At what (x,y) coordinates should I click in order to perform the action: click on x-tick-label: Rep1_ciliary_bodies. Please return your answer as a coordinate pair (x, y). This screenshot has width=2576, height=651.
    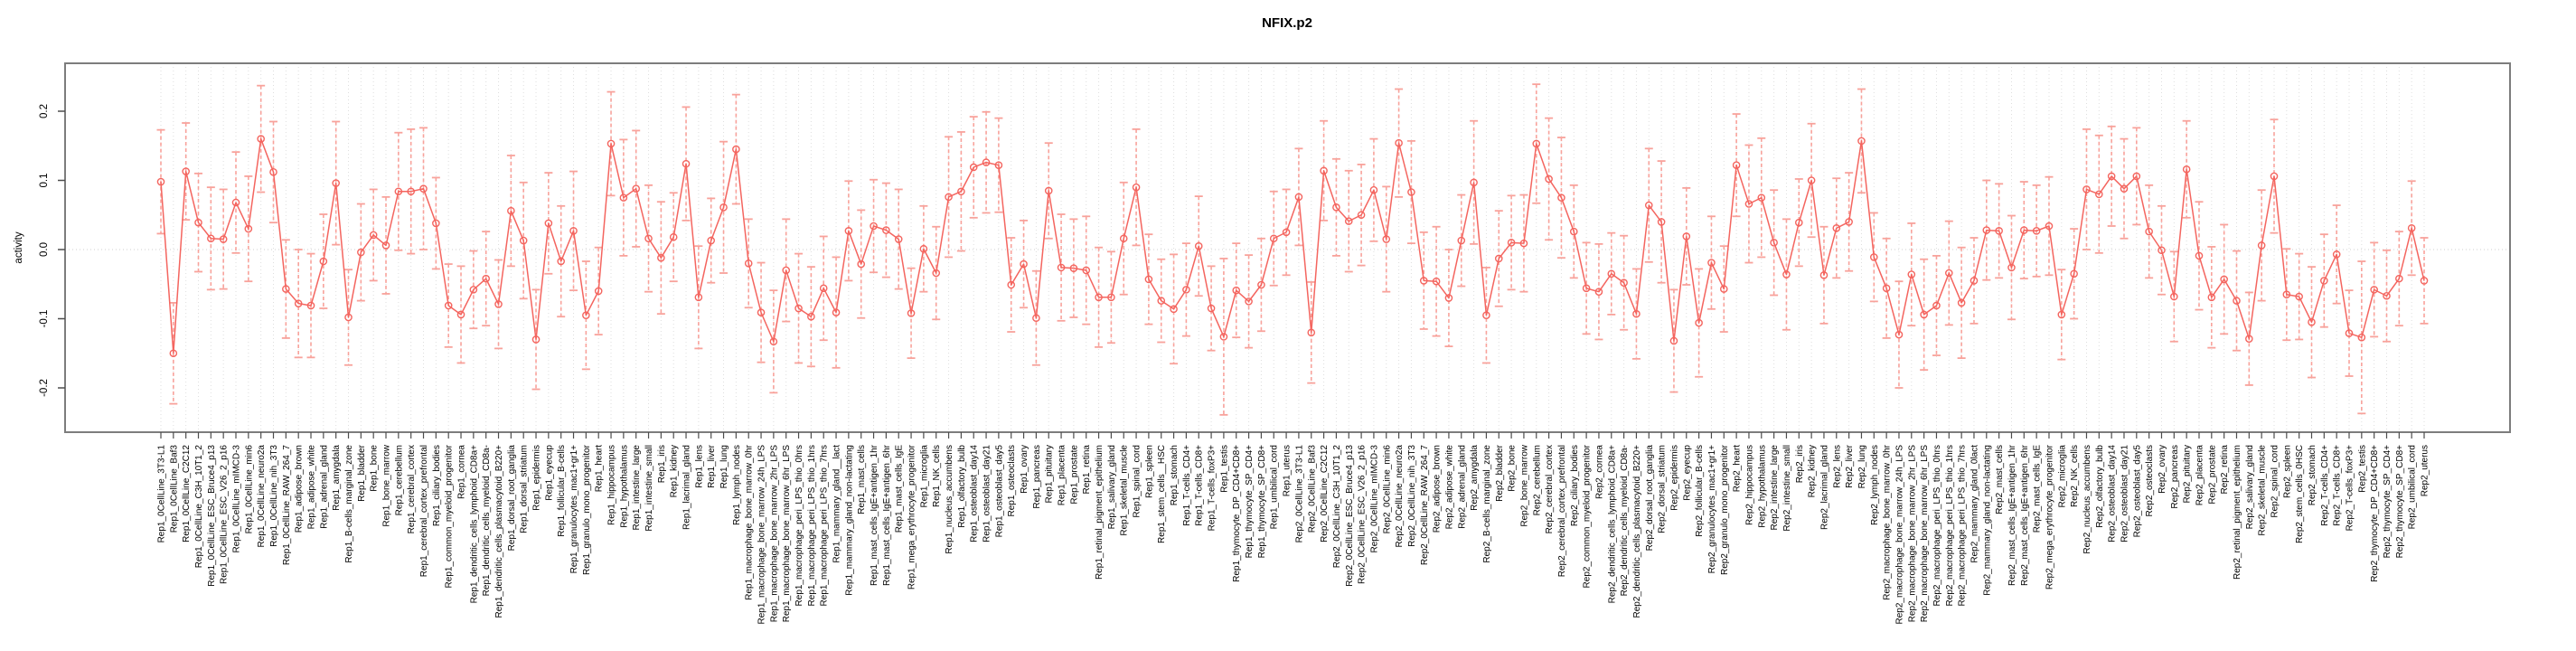
    Looking at the image, I should click on (437, 486).